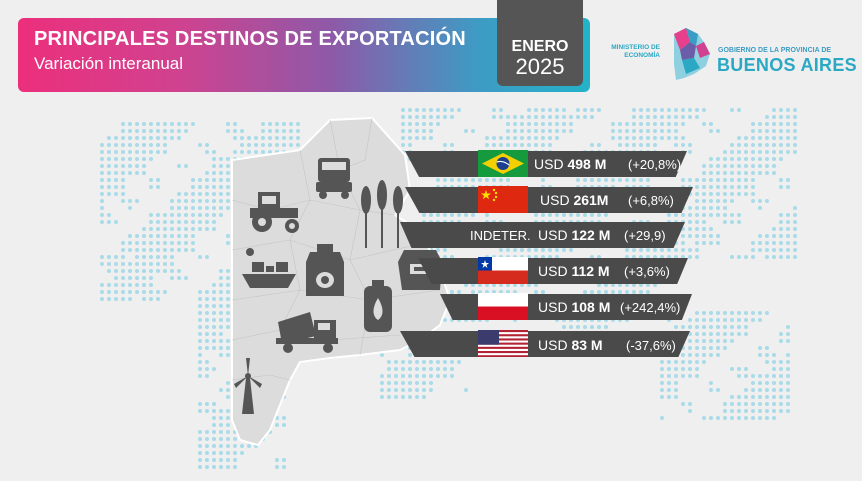 This screenshot has width=862, height=481. What do you see at coordinates (540, 66) in the screenshot?
I see `date-year: 2025` at bounding box center [540, 66].